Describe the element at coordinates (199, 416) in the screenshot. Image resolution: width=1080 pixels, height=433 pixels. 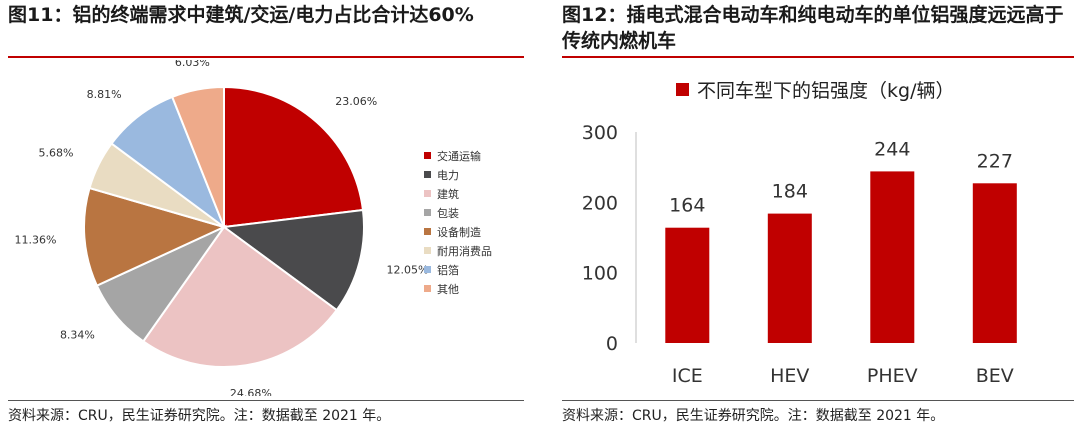
I see `pie-source-note: 资料来源：CRU，民生证券研究院。注：数据截至 2021 年。` at that location.